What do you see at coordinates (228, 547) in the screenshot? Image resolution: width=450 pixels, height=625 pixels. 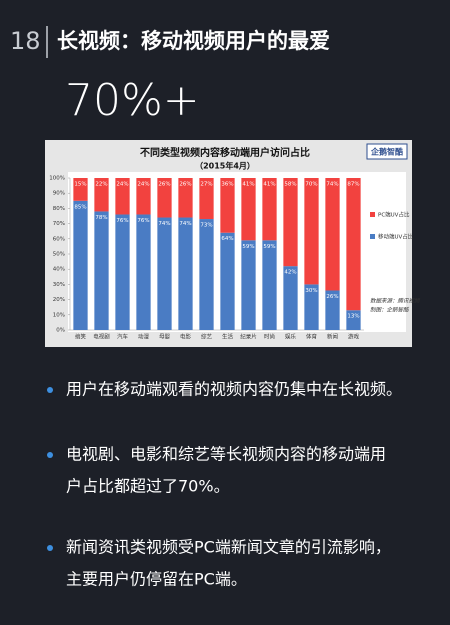 I see `bullet-text: 新闻资讯类视频受PC端新闻文章的引流影响，` at bounding box center [228, 547].